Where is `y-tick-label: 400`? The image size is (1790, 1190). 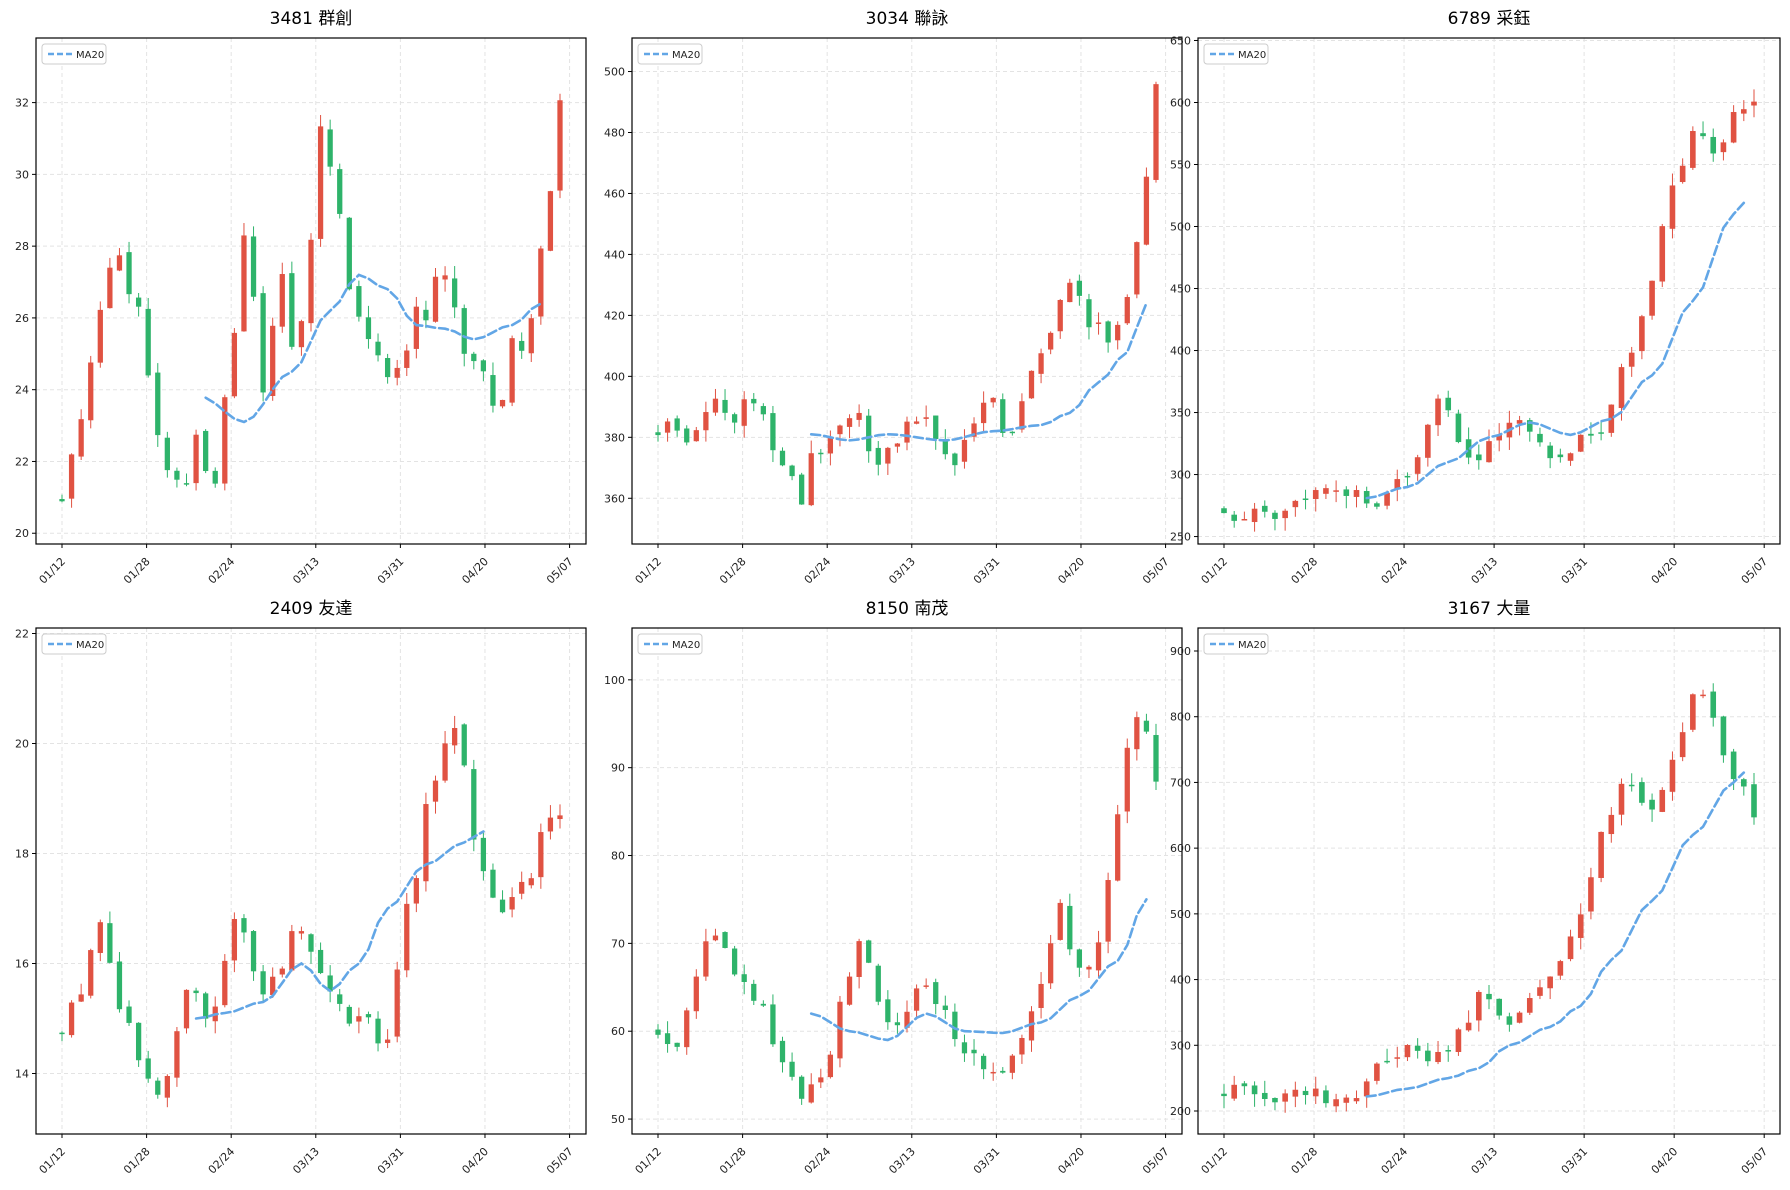
y-tick-label: 400 is located at coordinates (1180, 980).